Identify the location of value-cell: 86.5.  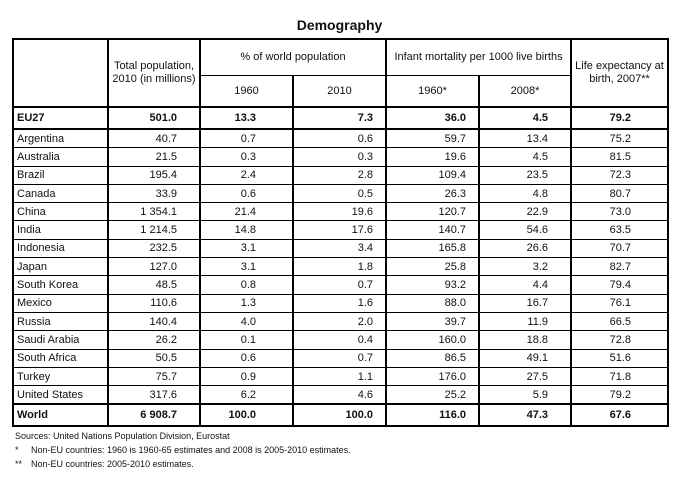
(432, 358).